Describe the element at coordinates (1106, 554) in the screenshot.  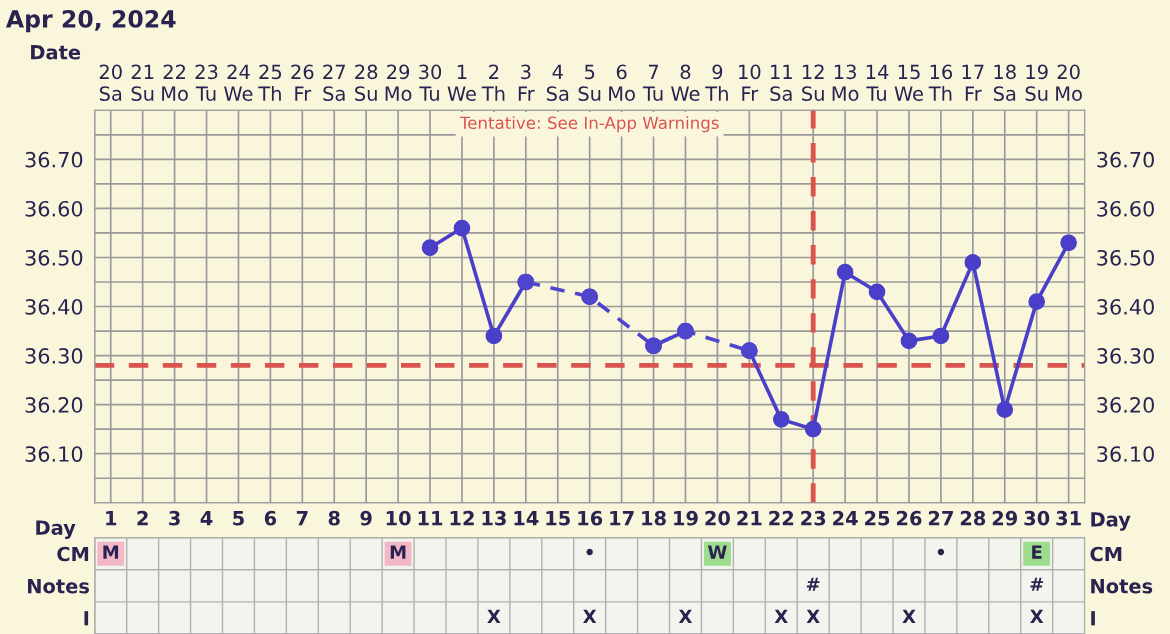
I see `y2-tick-label: CM` at that location.